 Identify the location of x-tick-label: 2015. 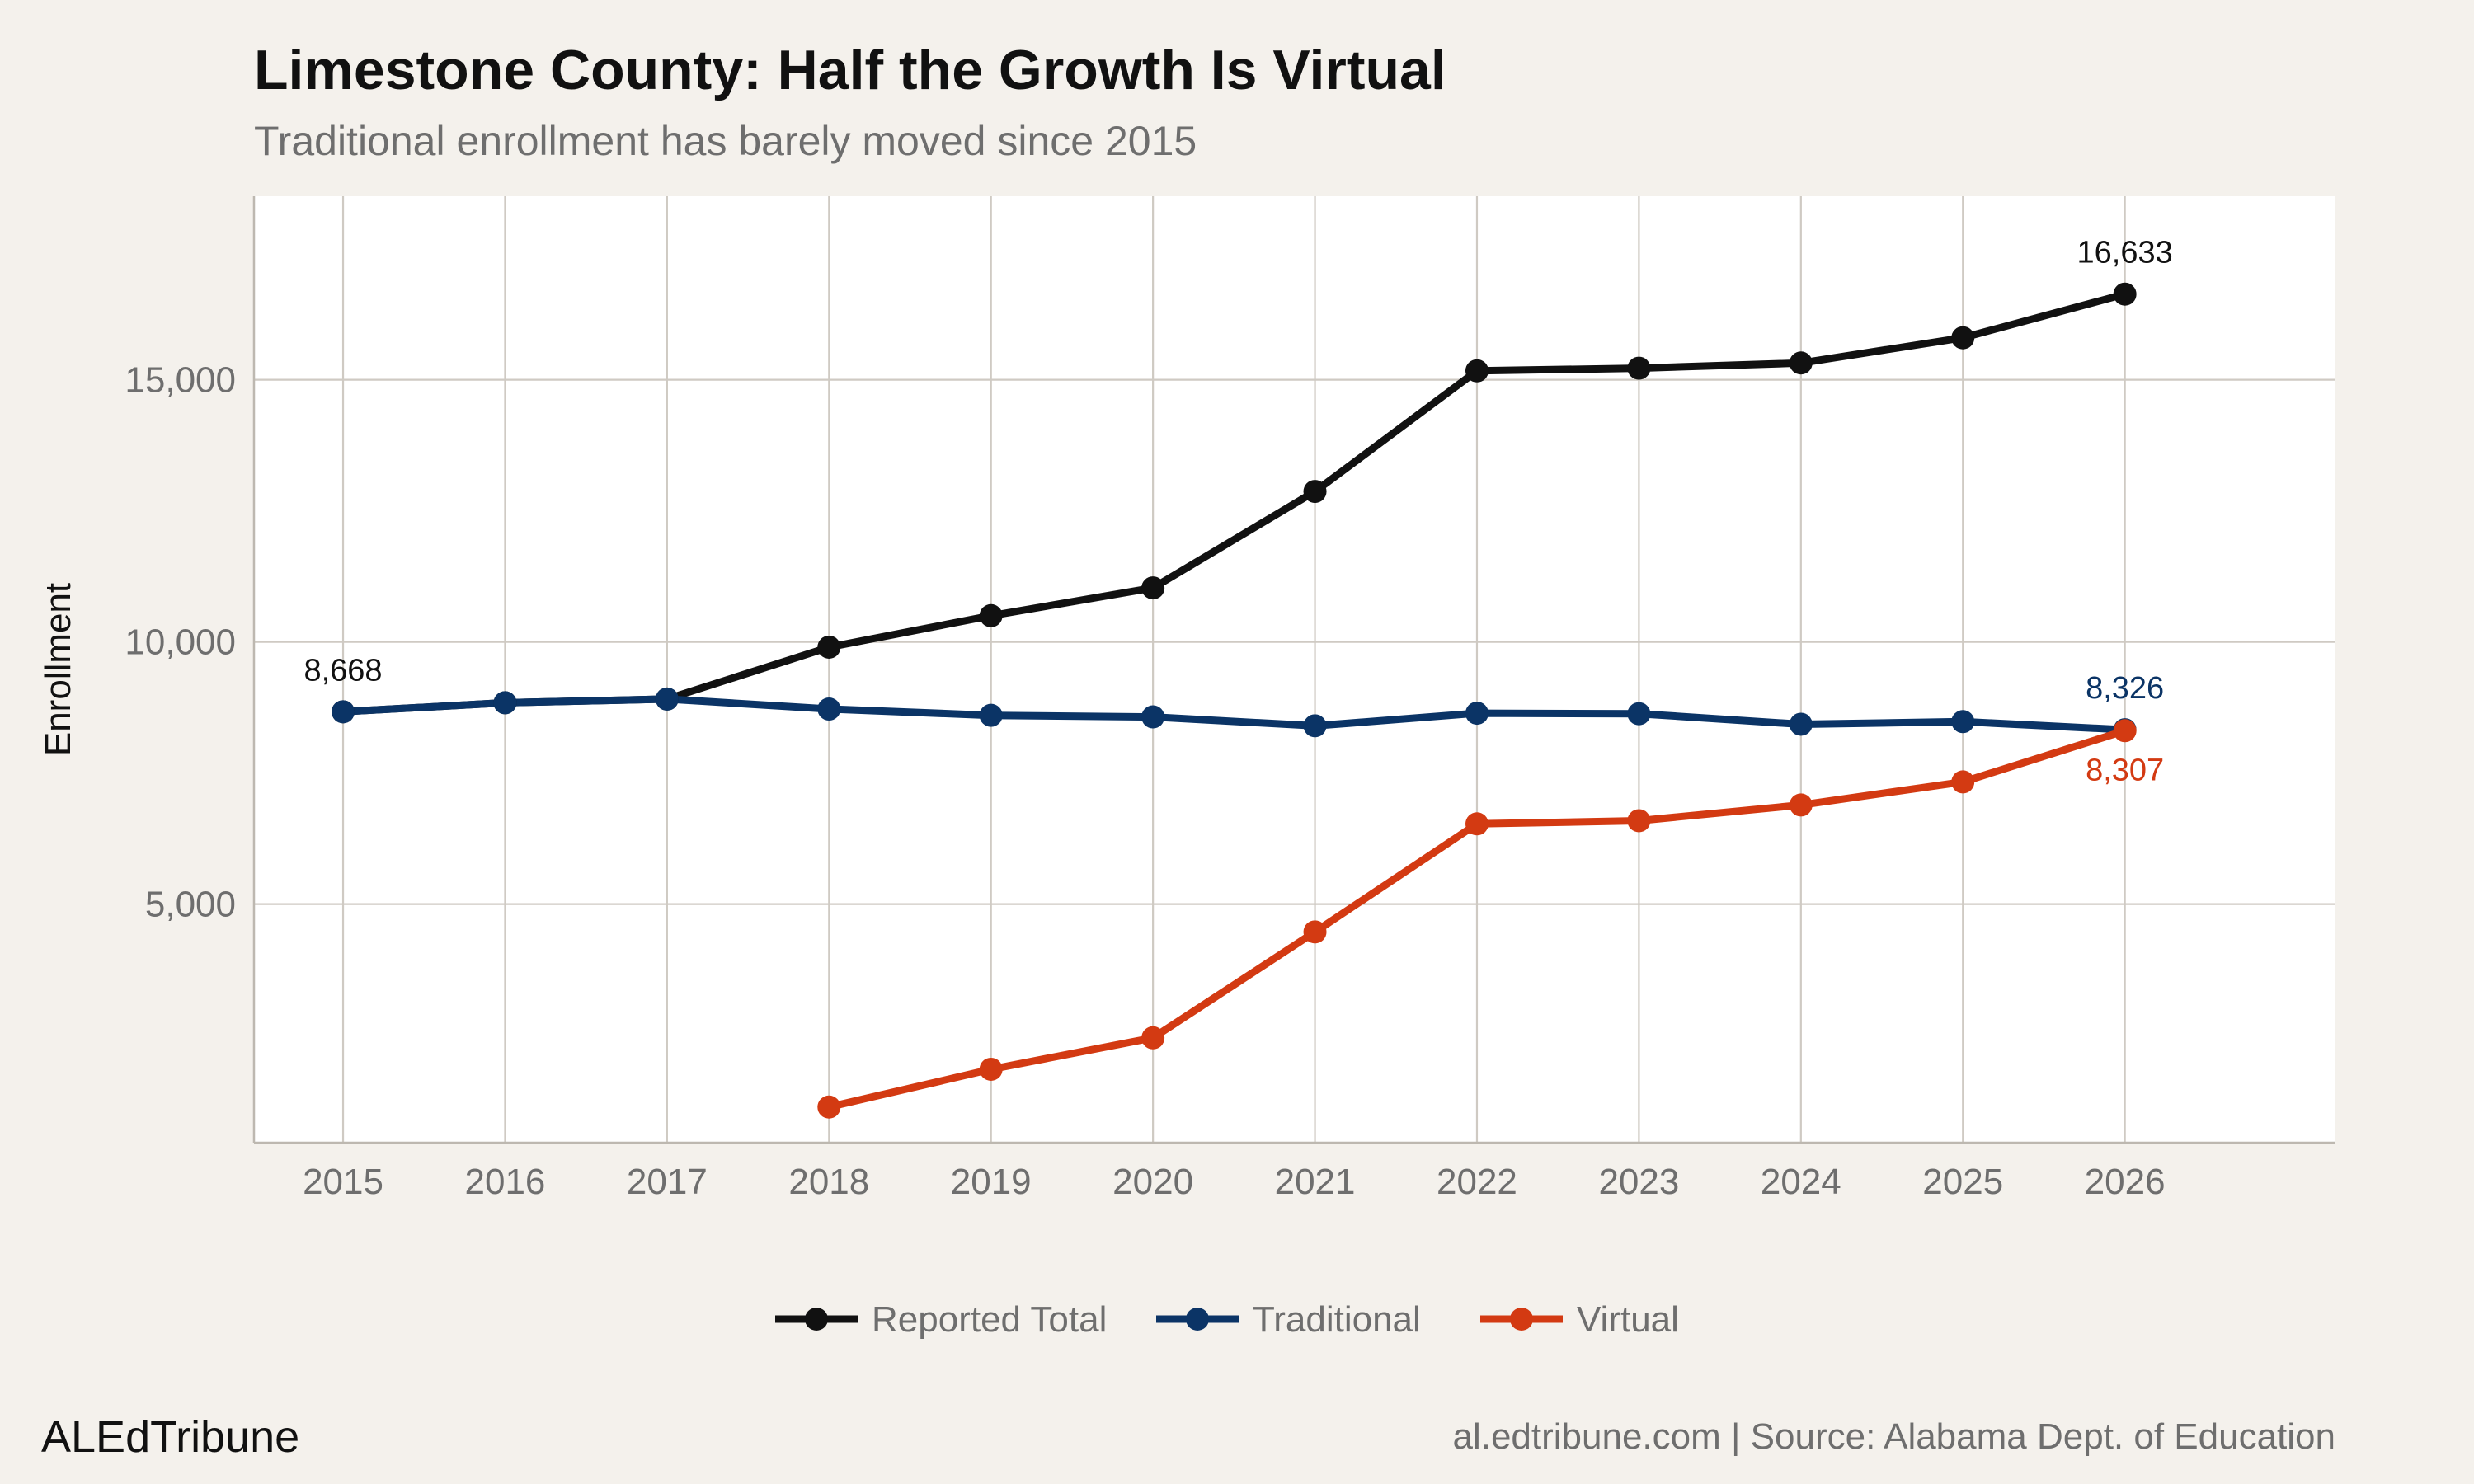
(343, 1182).